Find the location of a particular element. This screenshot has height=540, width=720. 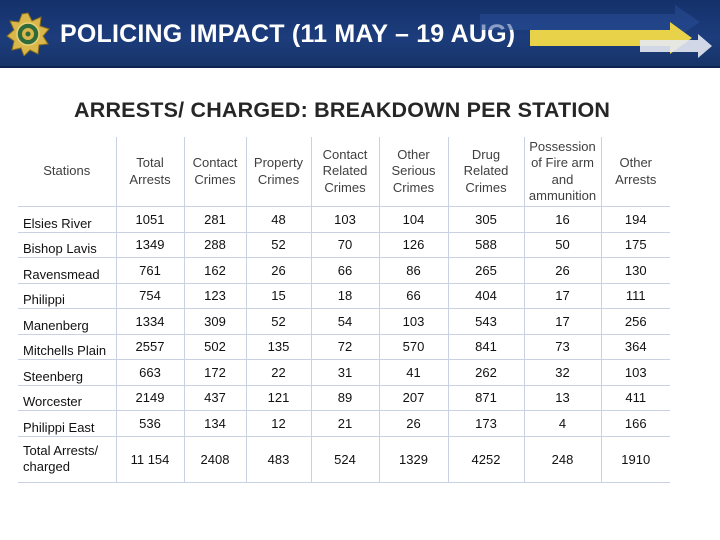

value-cell: 1334 is located at coordinates (150, 321).